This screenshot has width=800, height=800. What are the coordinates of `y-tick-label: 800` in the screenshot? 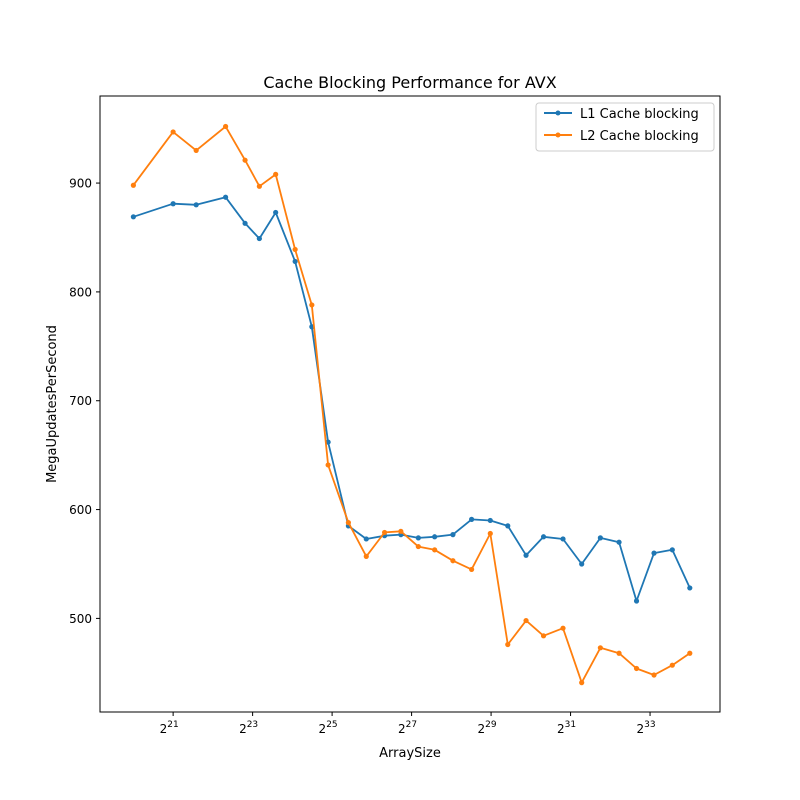 It's located at (80, 292).